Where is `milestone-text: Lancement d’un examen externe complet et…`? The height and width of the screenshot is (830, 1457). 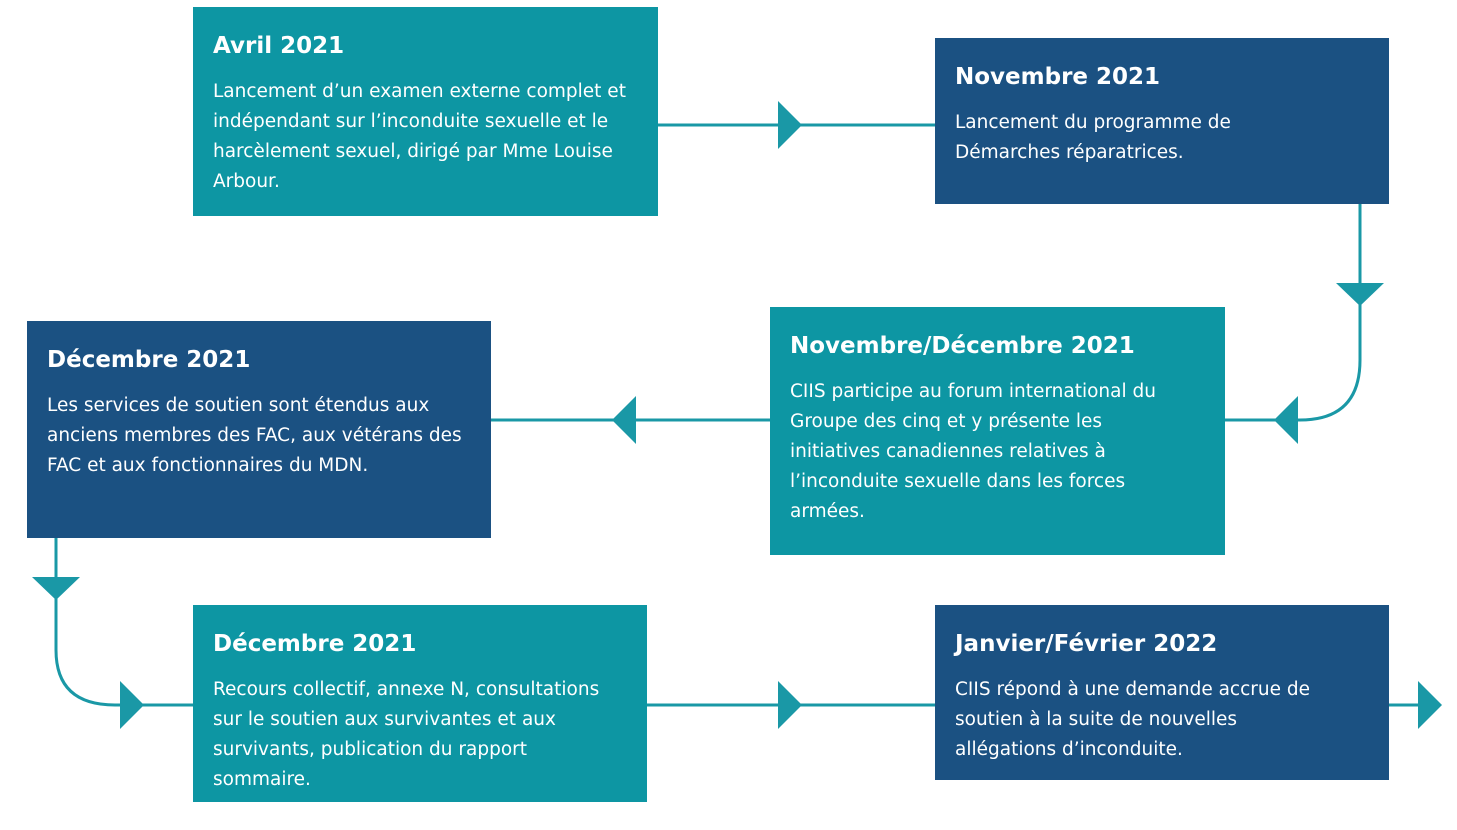
milestone-text: Lancement d’un examen externe complet et… is located at coordinates (419, 136).